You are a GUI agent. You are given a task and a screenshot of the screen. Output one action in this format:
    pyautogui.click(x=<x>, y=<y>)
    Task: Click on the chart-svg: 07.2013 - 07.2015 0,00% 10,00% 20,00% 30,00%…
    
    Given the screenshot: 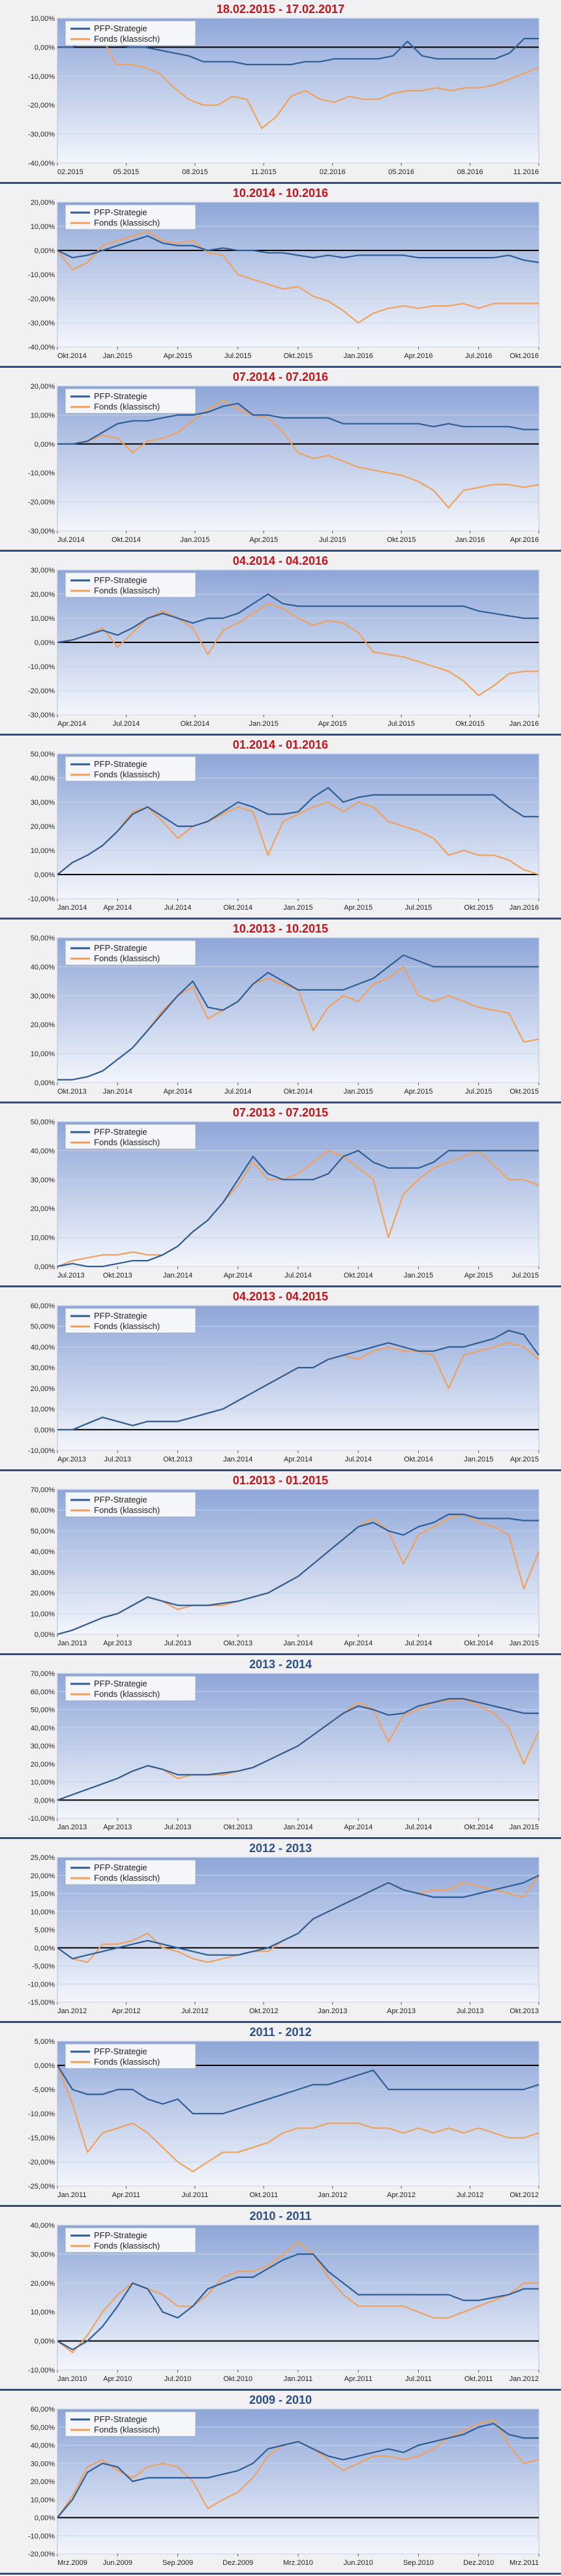 What is the action you would take?
    pyautogui.click(x=285, y=1193)
    